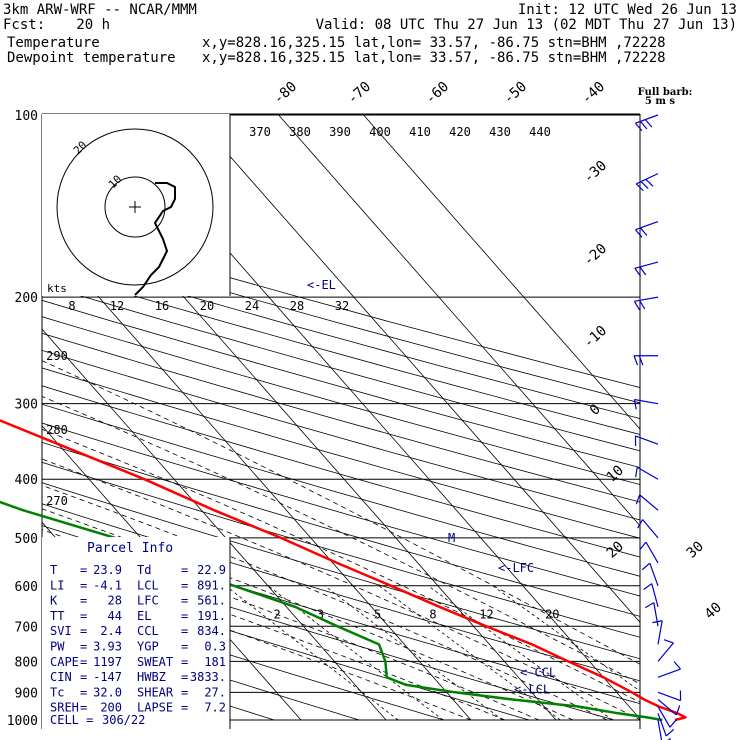 This screenshot has width=740, height=740. What do you see at coordinates (615, 473) in the screenshot?
I see `isotherm-label: 10` at bounding box center [615, 473].